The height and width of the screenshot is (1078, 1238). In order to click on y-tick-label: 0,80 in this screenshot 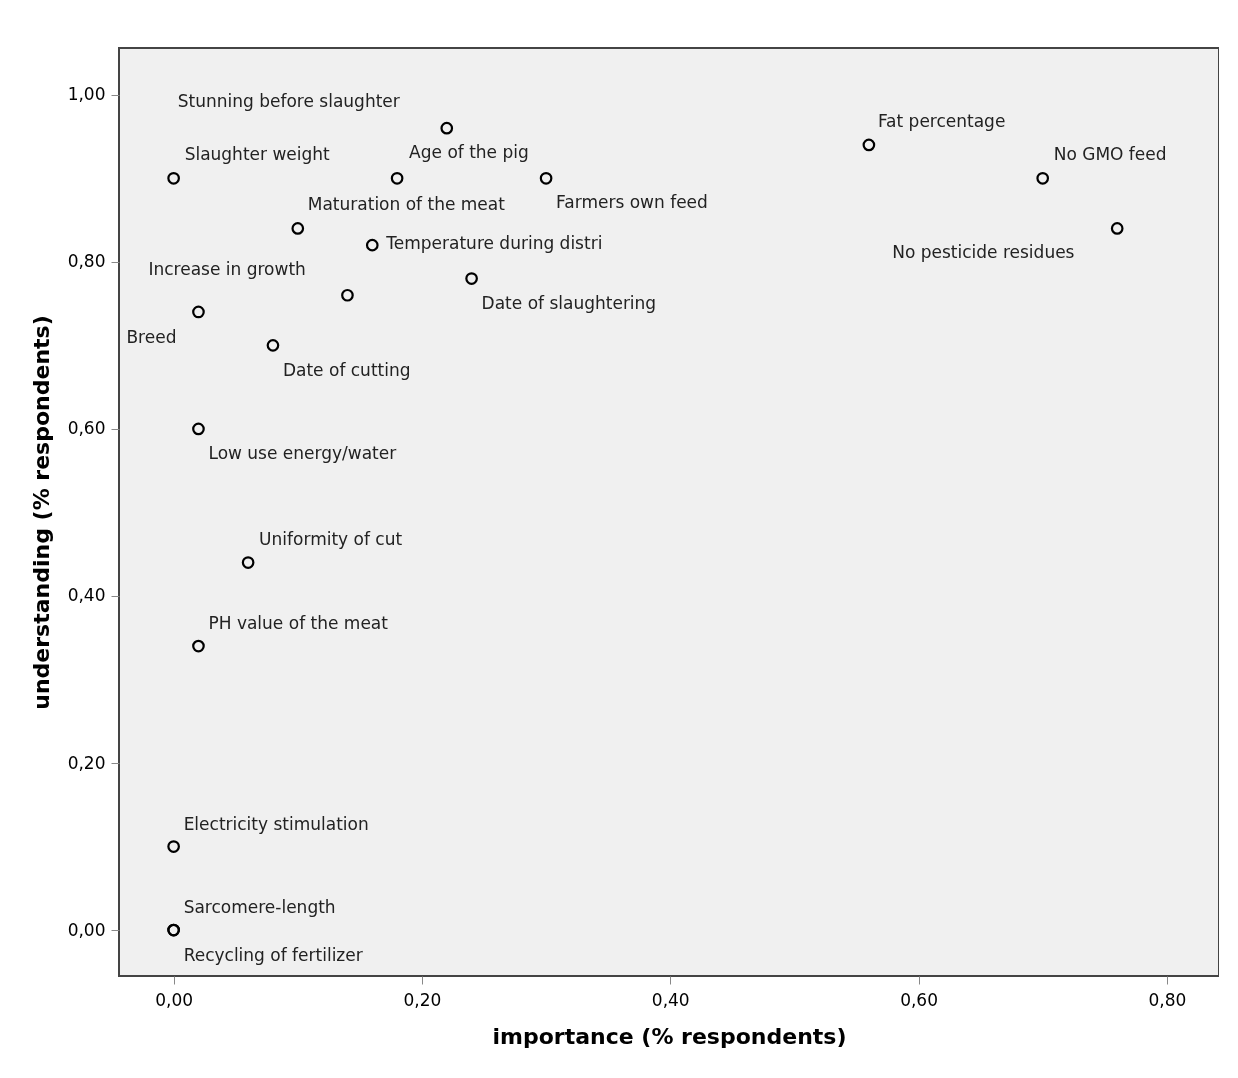, I will do `click(86, 261)`.